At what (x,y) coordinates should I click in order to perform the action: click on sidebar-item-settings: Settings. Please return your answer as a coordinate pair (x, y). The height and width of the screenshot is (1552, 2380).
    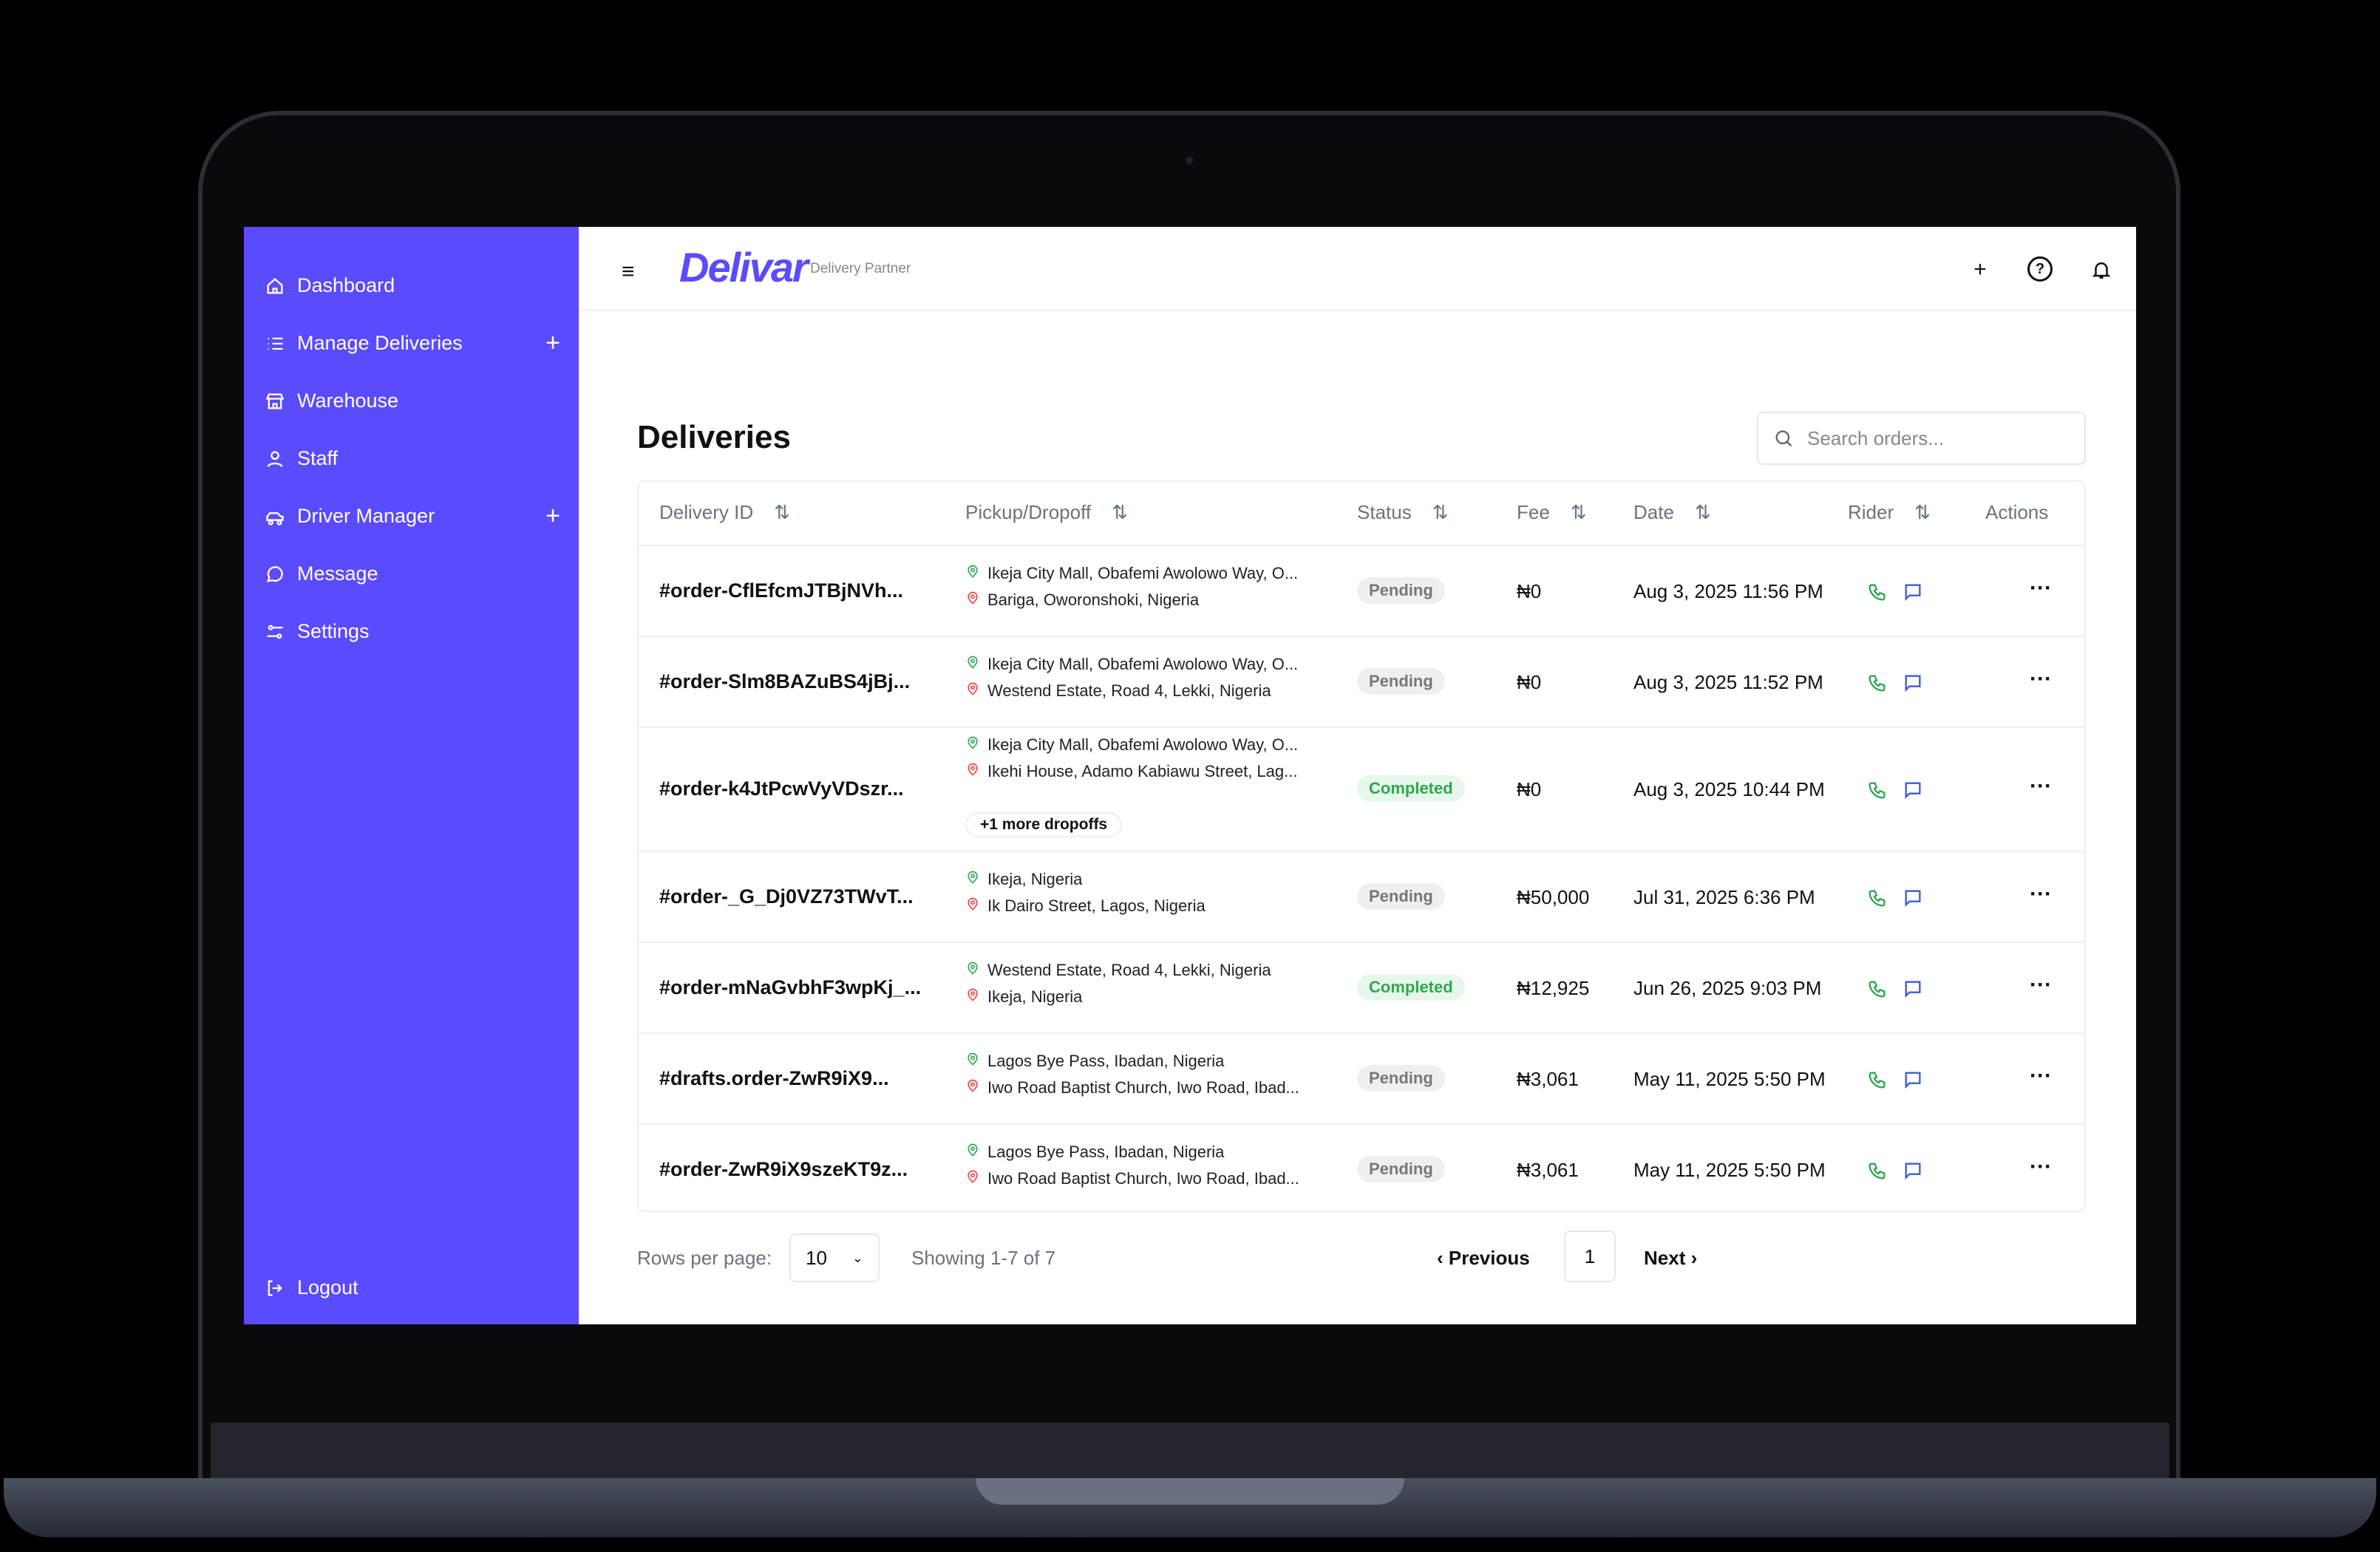
    Looking at the image, I should click on (412, 631).